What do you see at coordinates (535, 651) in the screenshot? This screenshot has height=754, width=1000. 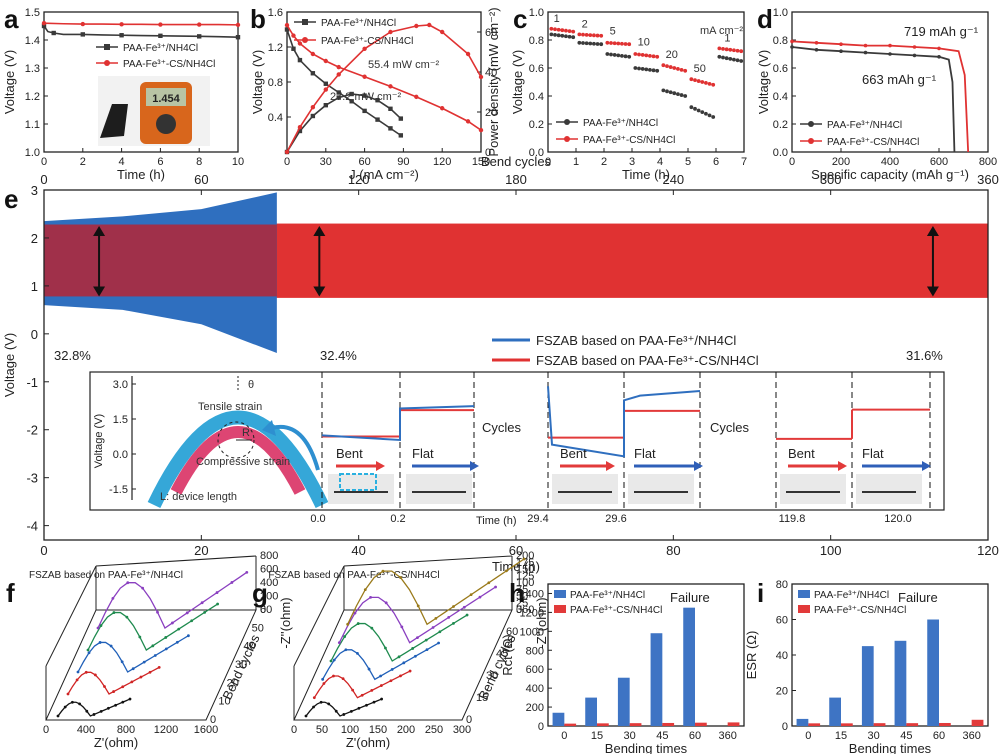 I see `y-tick-label: 800` at bounding box center [535, 651].